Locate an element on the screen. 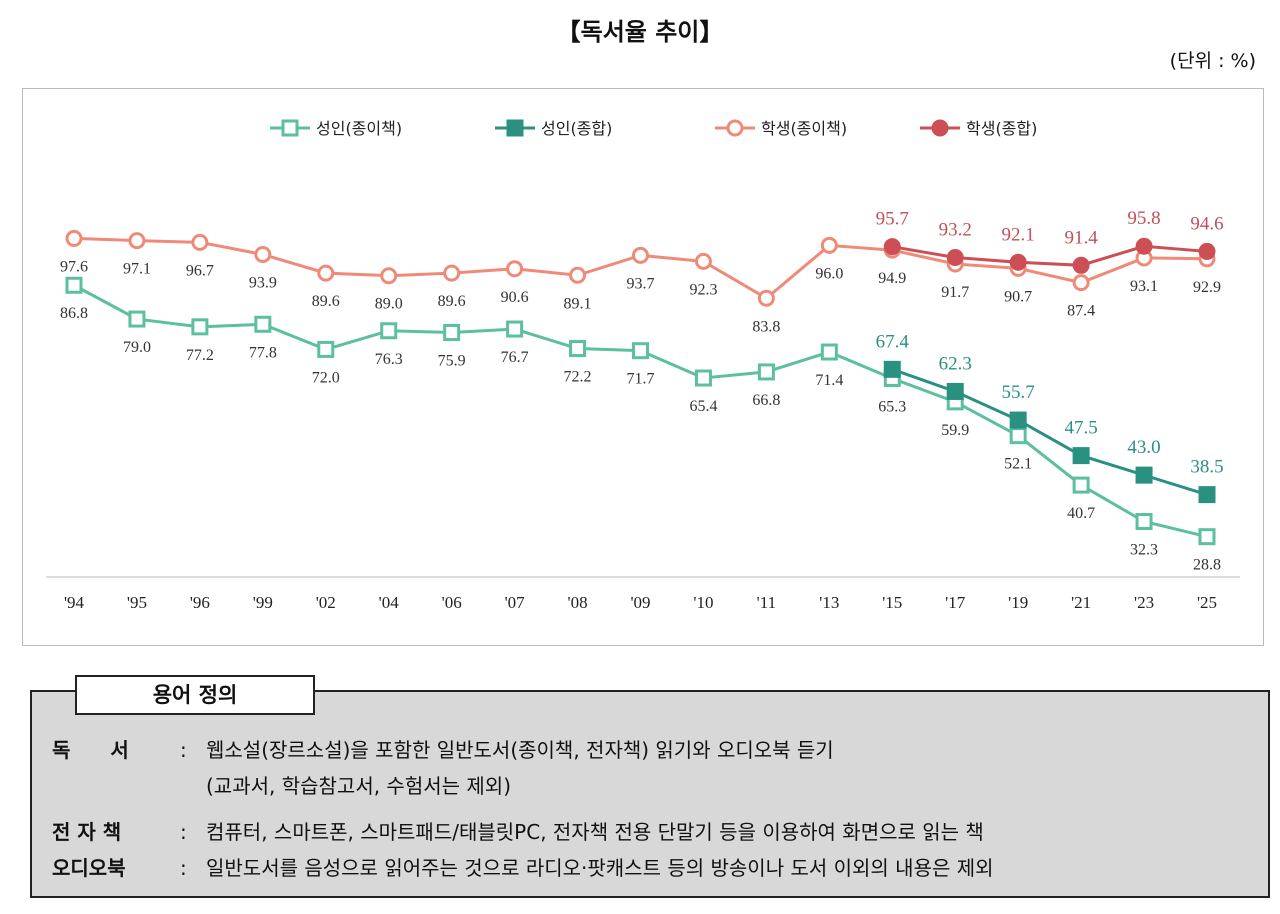  data-label: 90.6 is located at coordinates (515, 297).